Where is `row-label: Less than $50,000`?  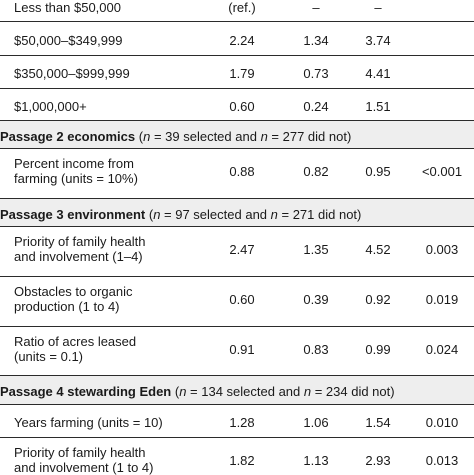
row-label: Less than $50,000 is located at coordinates (67, 7).